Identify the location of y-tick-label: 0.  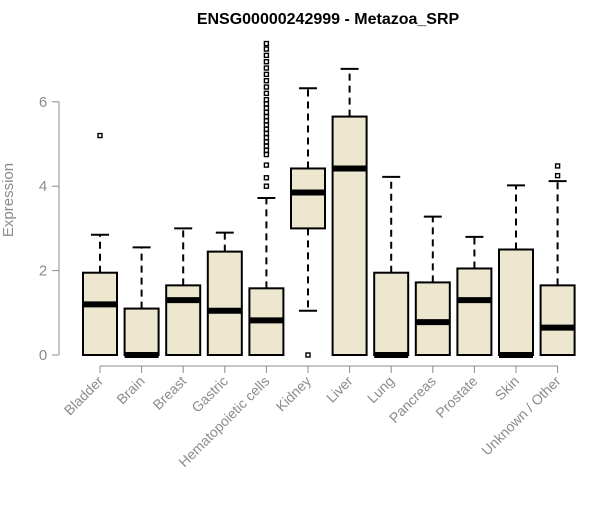
(43, 355).